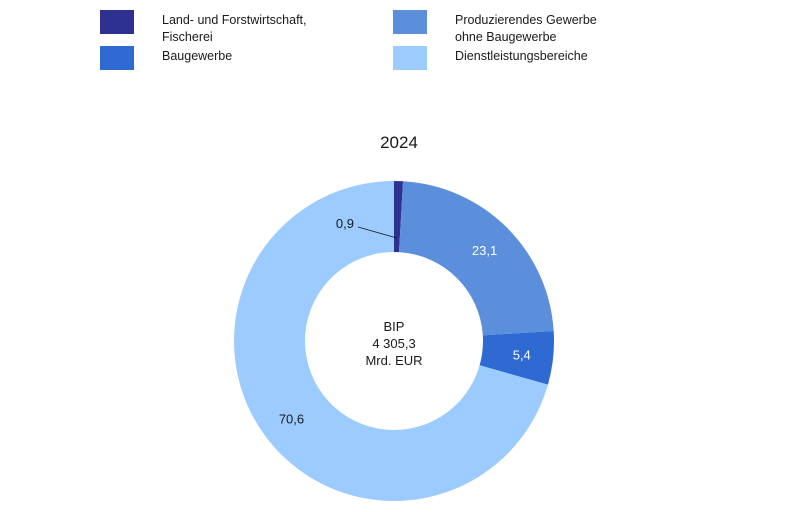  I want to click on slice-produzierendes-gewerbe, so click(476, 258).